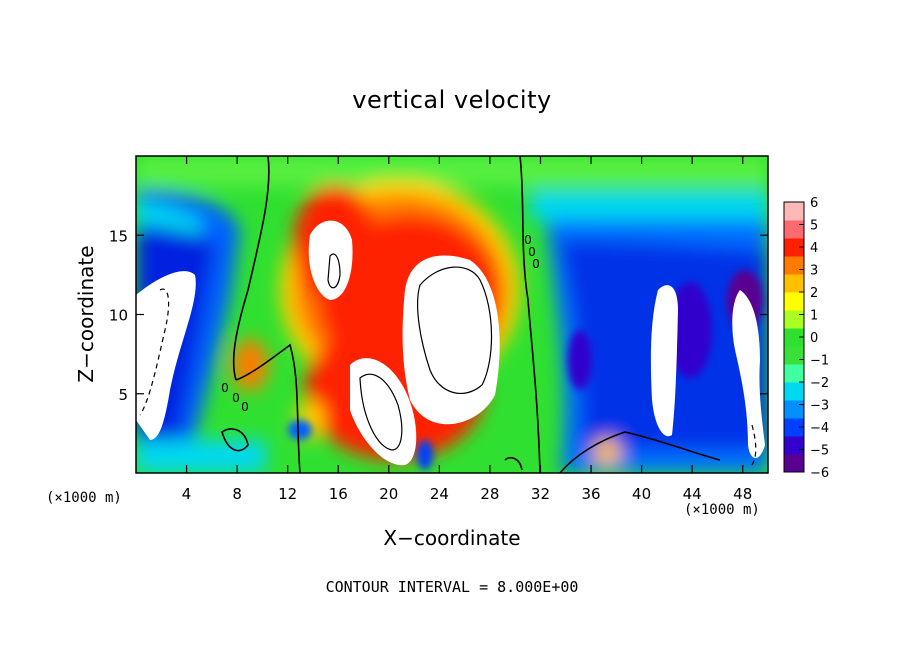 The width and height of the screenshot is (904, 654). Describe the element at coordinates (814, 248) in the screenshot. I see `colorbar-tick-label: 4` at that location.